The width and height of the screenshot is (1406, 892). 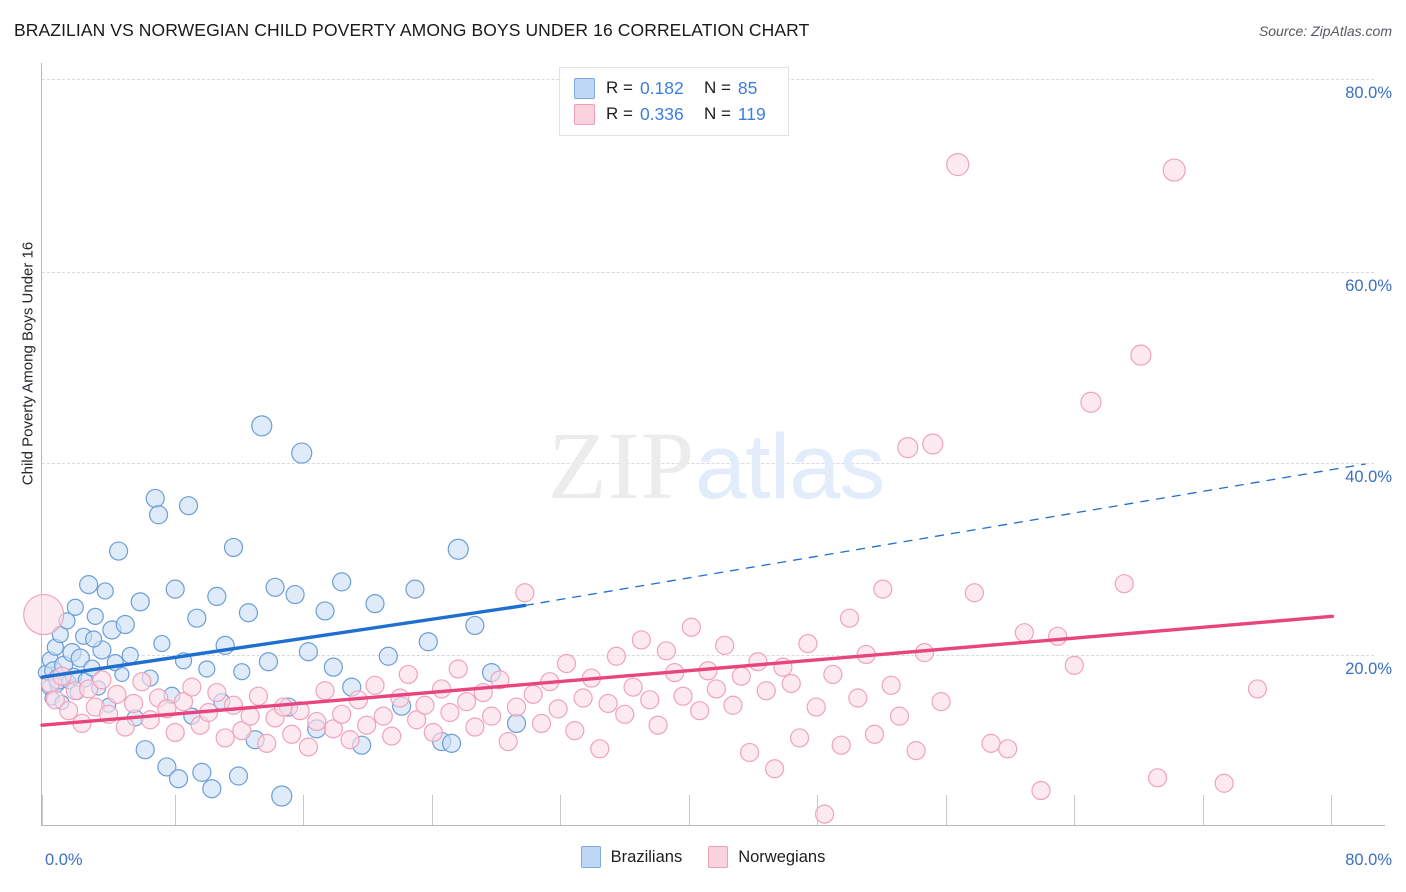 I want to click on y-tick-label-40: 40.0%, so click(x=1368, y=477).